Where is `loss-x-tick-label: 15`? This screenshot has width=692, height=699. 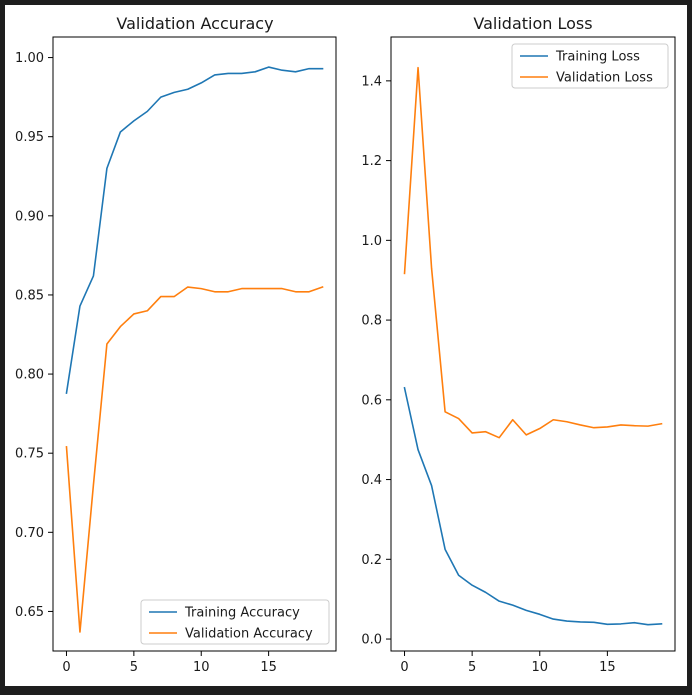
loss-x-tick-label: 15 is located at coordinates (607, 667).